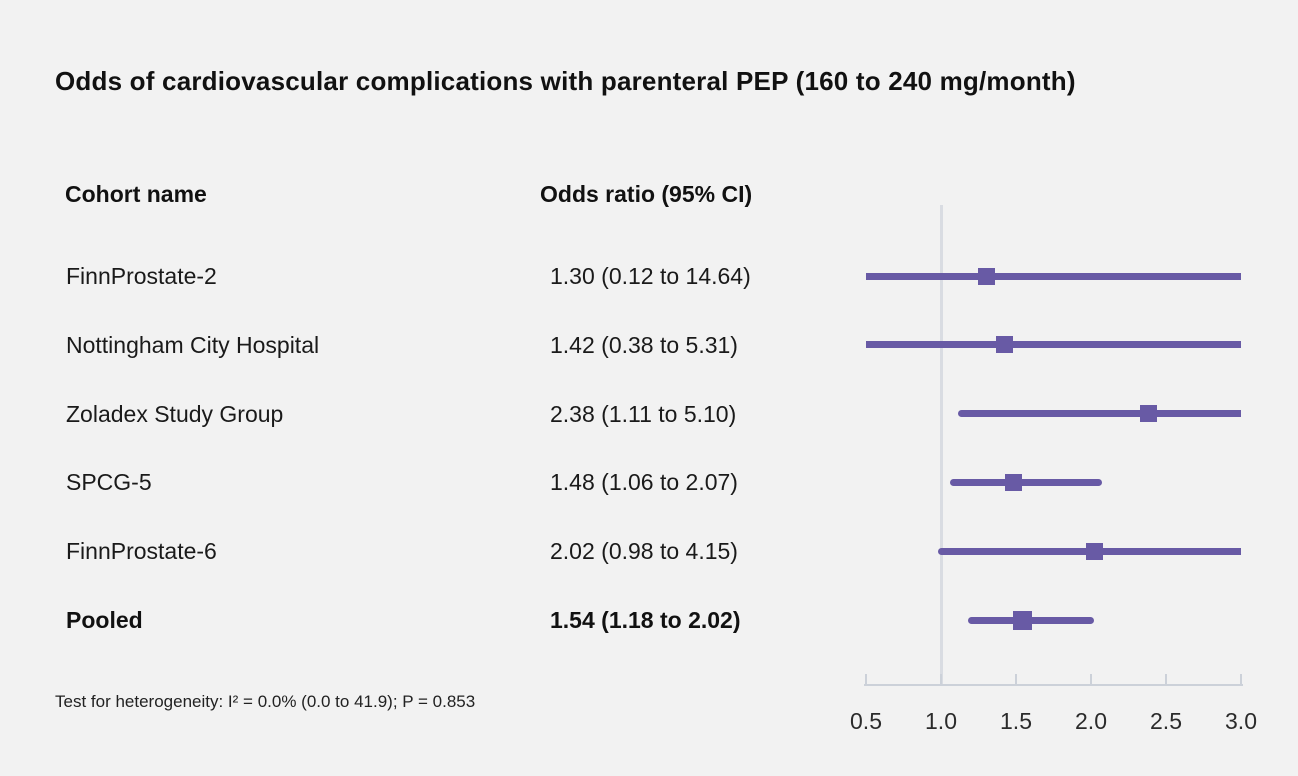 The image size is (1298, 776). I want to click on x-axis-tick-label: 3.0, so click(1241, 721).